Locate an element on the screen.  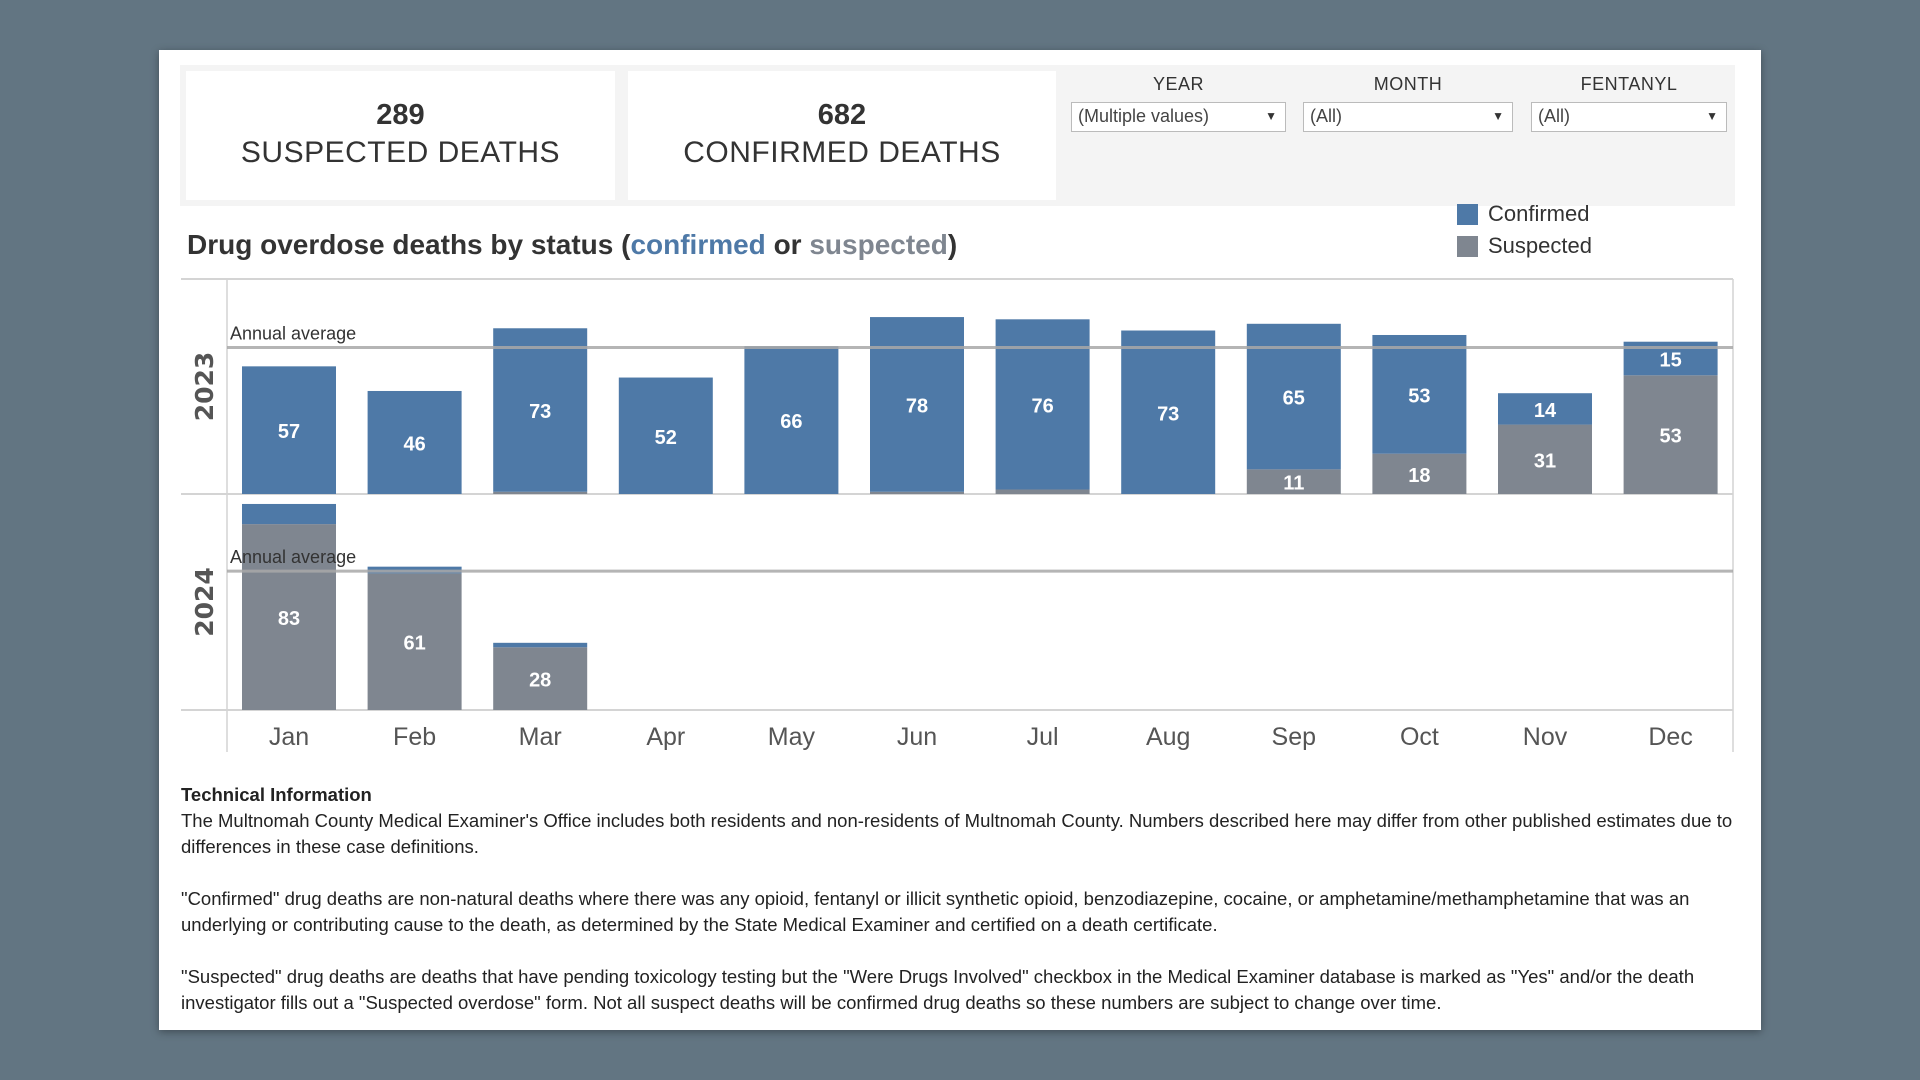
month-tick-label: Mar is located at coordinates (540, 737).